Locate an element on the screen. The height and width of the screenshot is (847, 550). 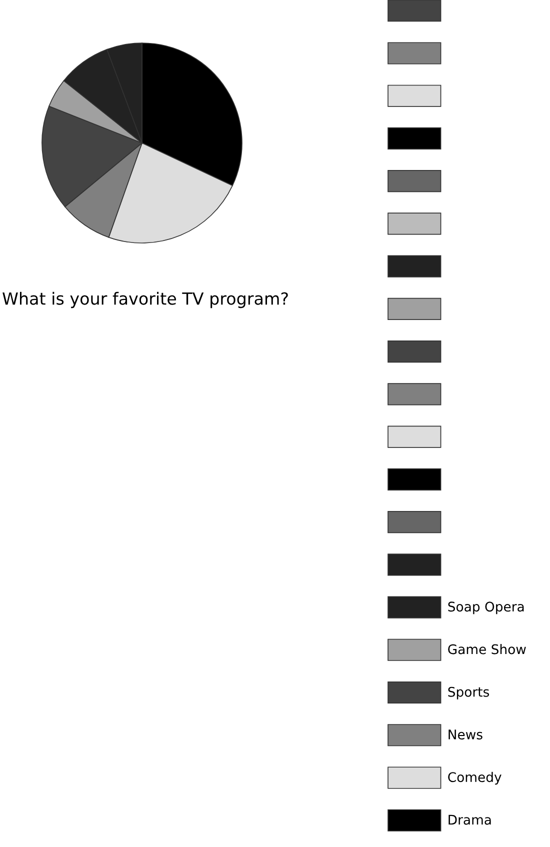
legend-label: News is located at coordinates (465, 735).